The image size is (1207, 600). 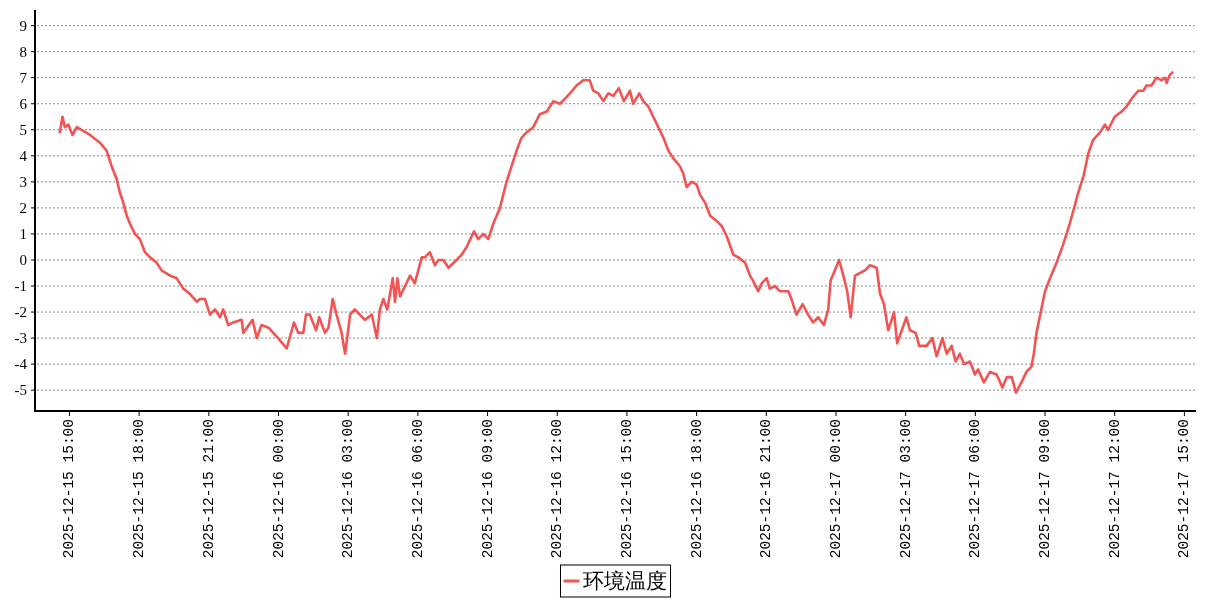 What do you see at coordinates (487, 489) in the screenshot?
I see `x-tick-label: 2025-12-16 09:00` at bounding box center [487, 489].